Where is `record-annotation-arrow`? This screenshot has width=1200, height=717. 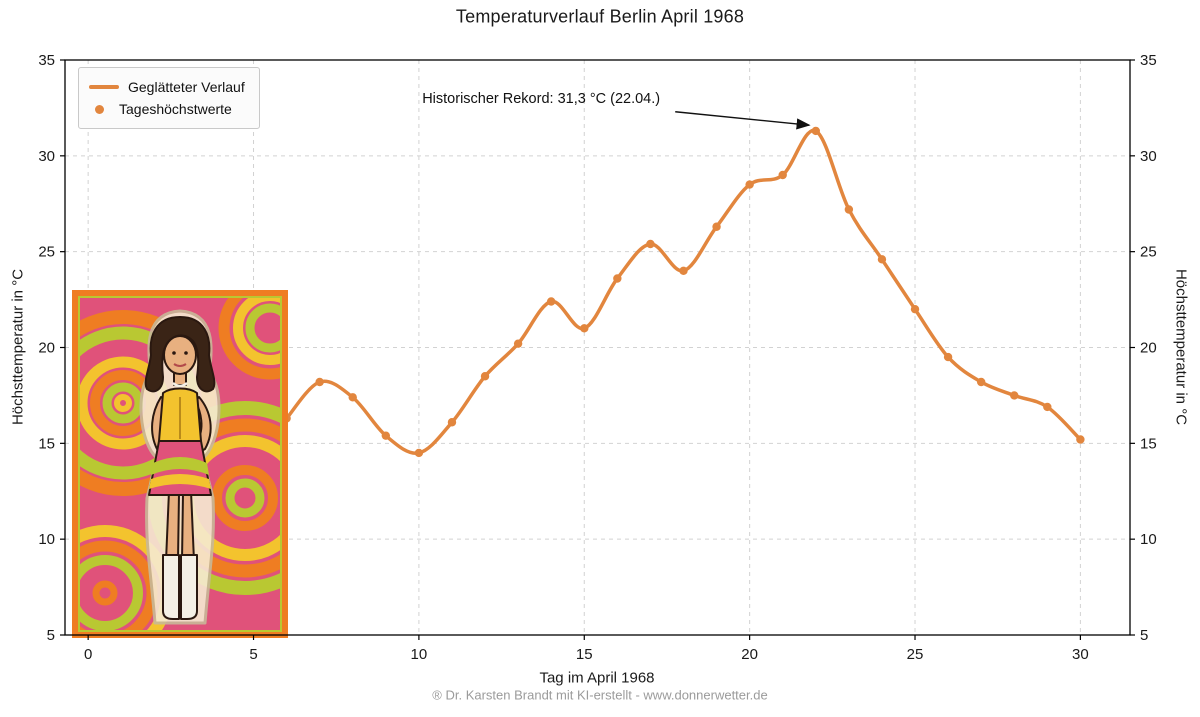
record-annotation-arrow is located at coordinates (743, 120).